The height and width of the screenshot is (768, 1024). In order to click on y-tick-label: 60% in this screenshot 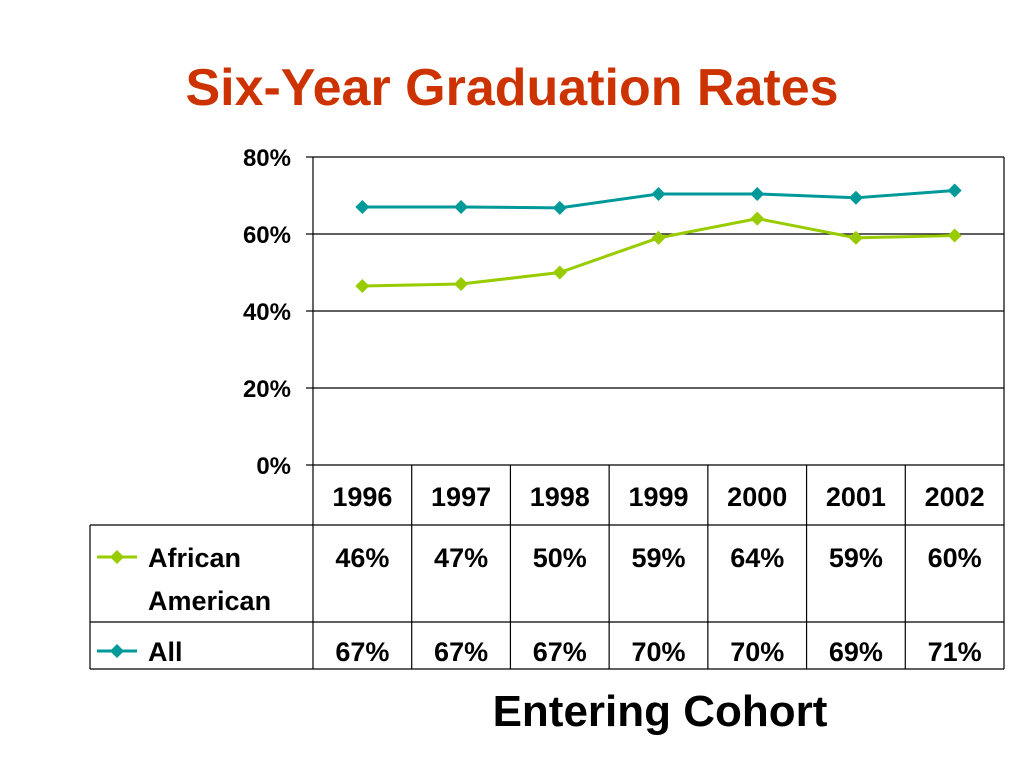, I will do `click(267, 235)`.